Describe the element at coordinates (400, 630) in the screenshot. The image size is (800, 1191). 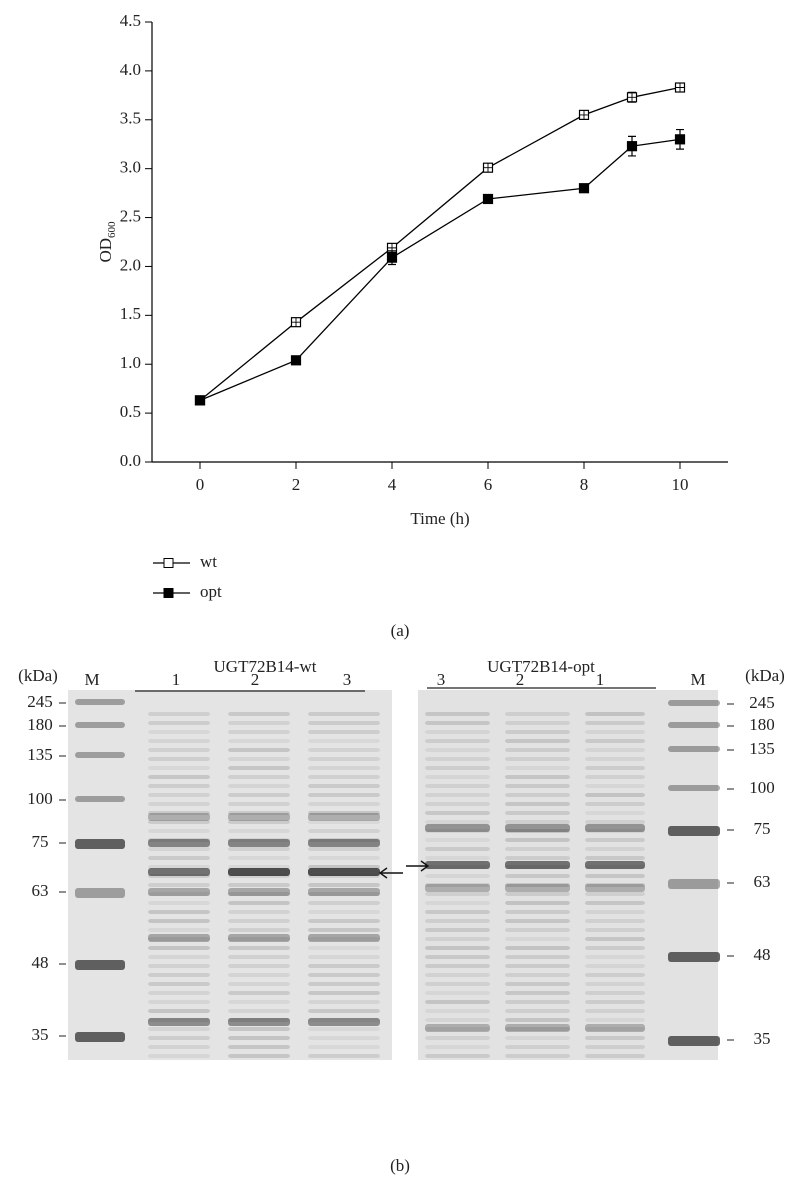
I see `panel-label: (a)` at that location.